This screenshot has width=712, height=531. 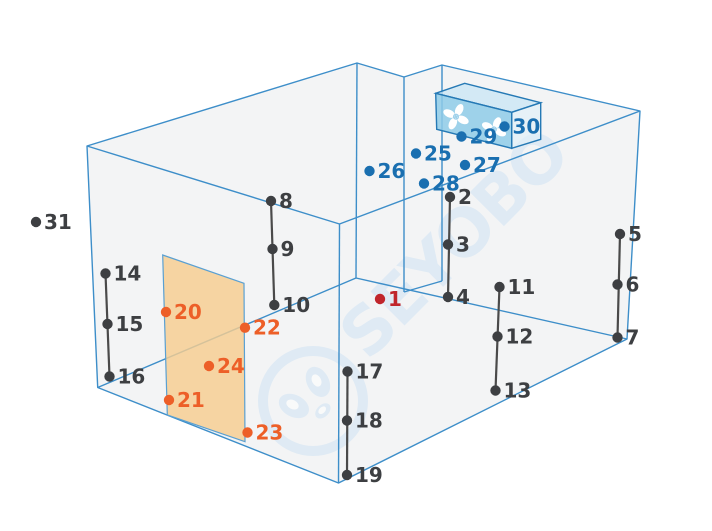 What do you see at coordinates (286, 201) in the screenshot?
I see `sensor-label-8: 8` at bounding box center [286, 201].